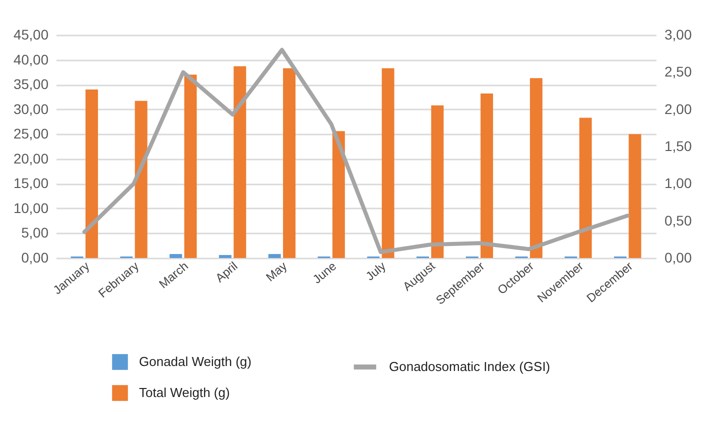  Describe the element at coordinates (35, 258) in the screenshot. I see `y-tick-label: 0,00` at that location.